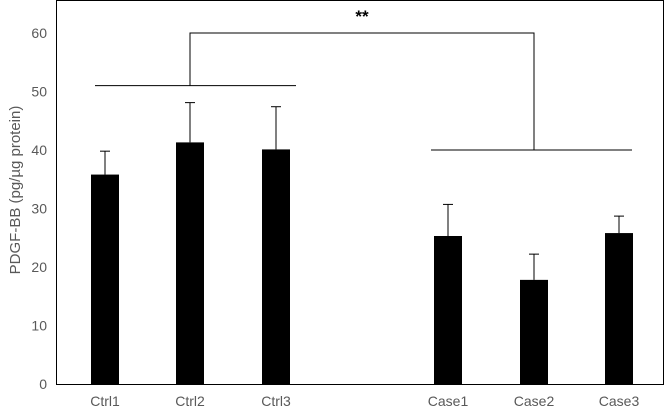  Describe the element at coordinates (362, 91) in the screenshot. I see `significance-bracket` at that location.